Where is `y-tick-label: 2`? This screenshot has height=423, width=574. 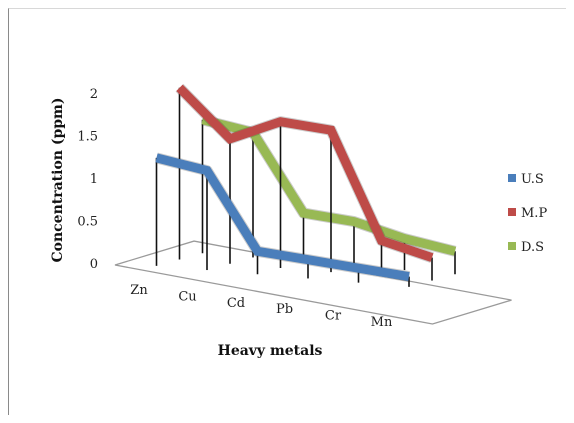 y-tick-label: 2 is located at coordinates (94, 94).